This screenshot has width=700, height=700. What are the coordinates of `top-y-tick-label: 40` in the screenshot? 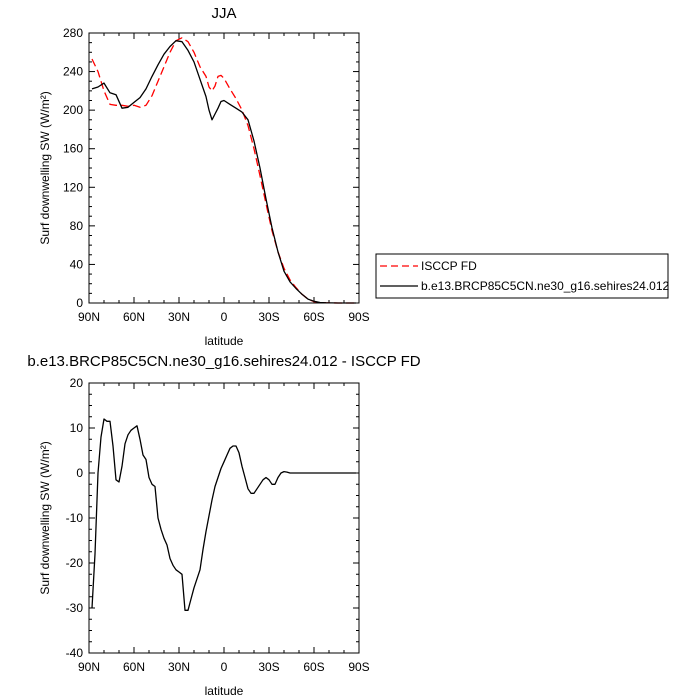 It's located at (77, 264).